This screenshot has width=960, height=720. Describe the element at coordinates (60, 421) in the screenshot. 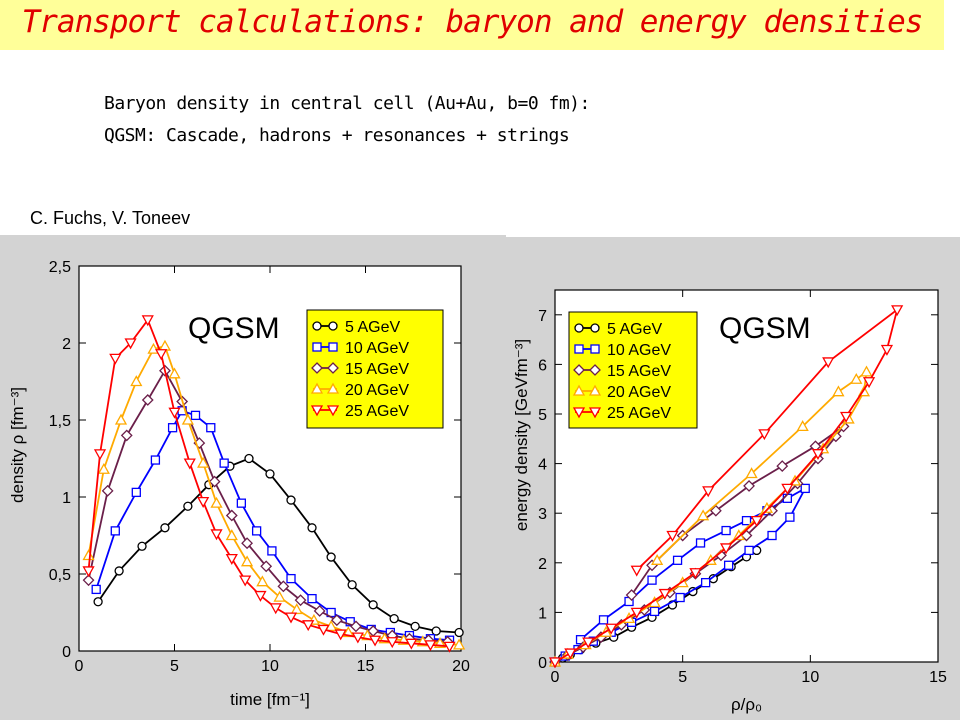

I see `y-tick-label: 1,5` at that location.